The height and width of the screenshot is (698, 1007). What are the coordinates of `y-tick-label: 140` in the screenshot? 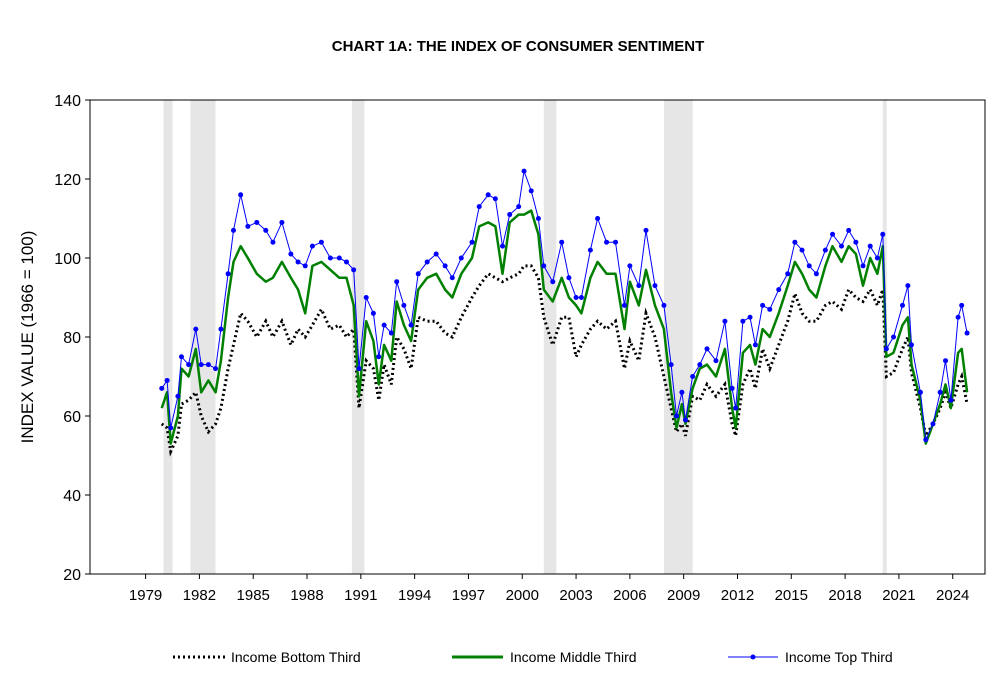 It's located at (67, 101).